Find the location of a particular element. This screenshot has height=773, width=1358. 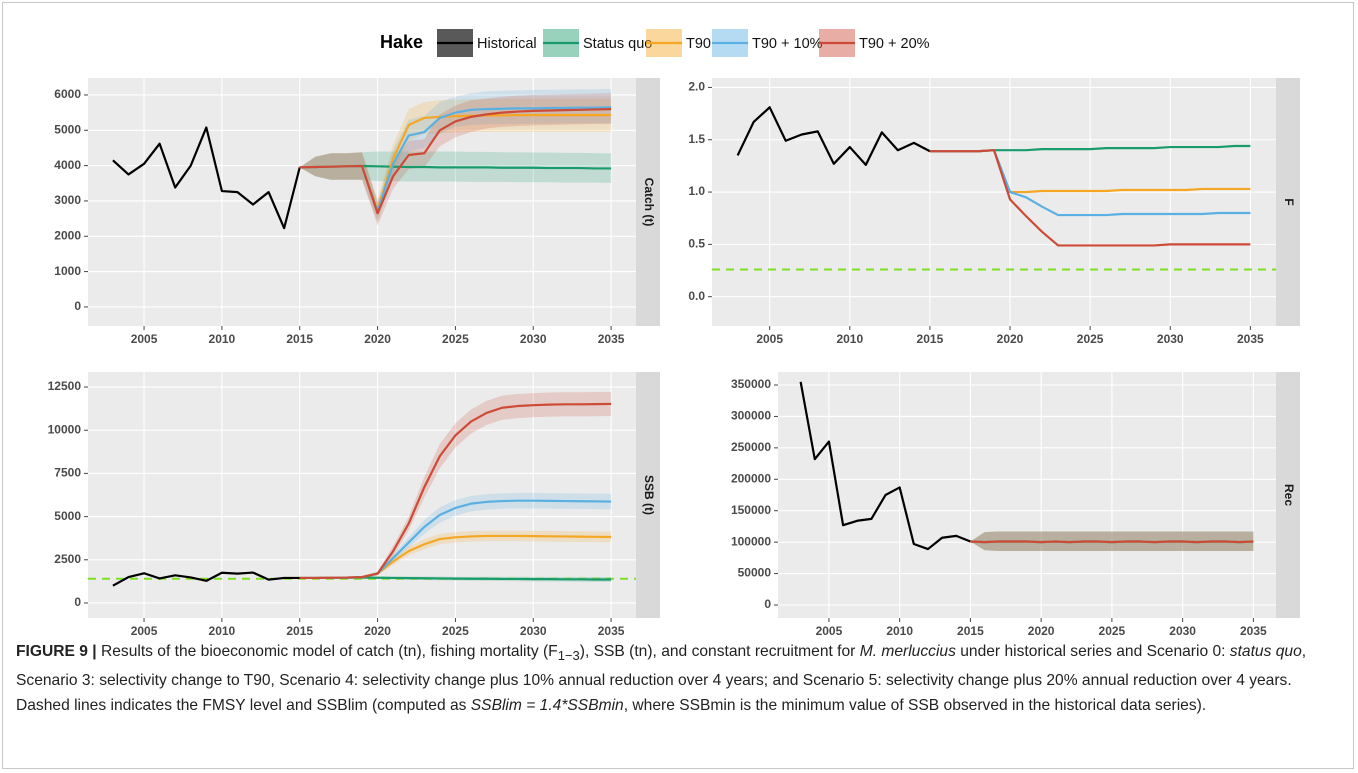

y-tick-label: 10000 is located at coordinates (65, 429).